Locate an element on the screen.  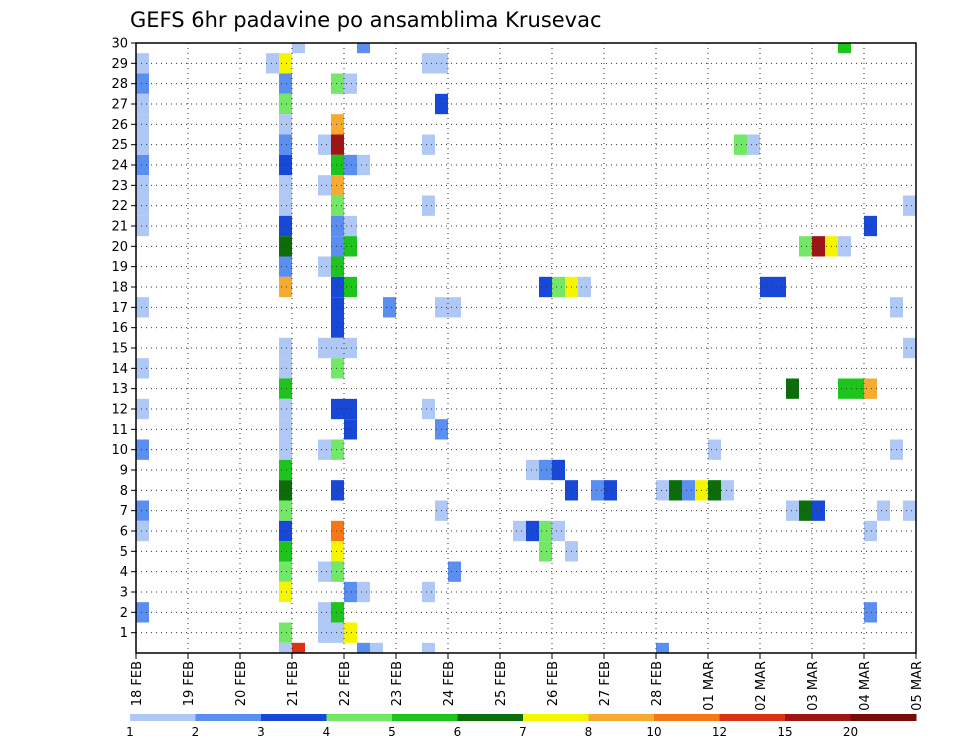
y-tick-label: 18 is located at coordinates (119, 288).